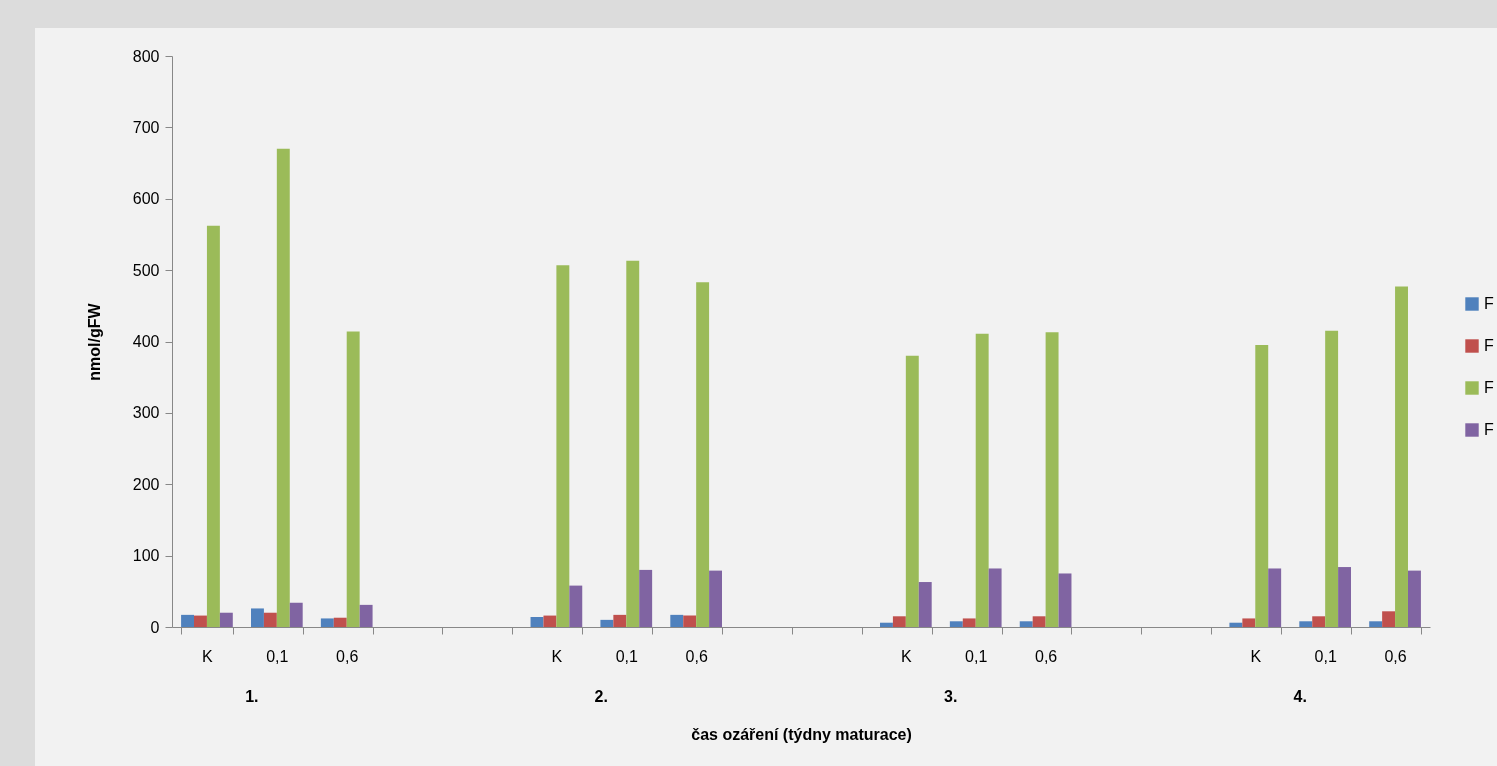 The height and width of the screenshot is (766, 1497). I want to click on y-tick-label: 600, so click(146, 199).